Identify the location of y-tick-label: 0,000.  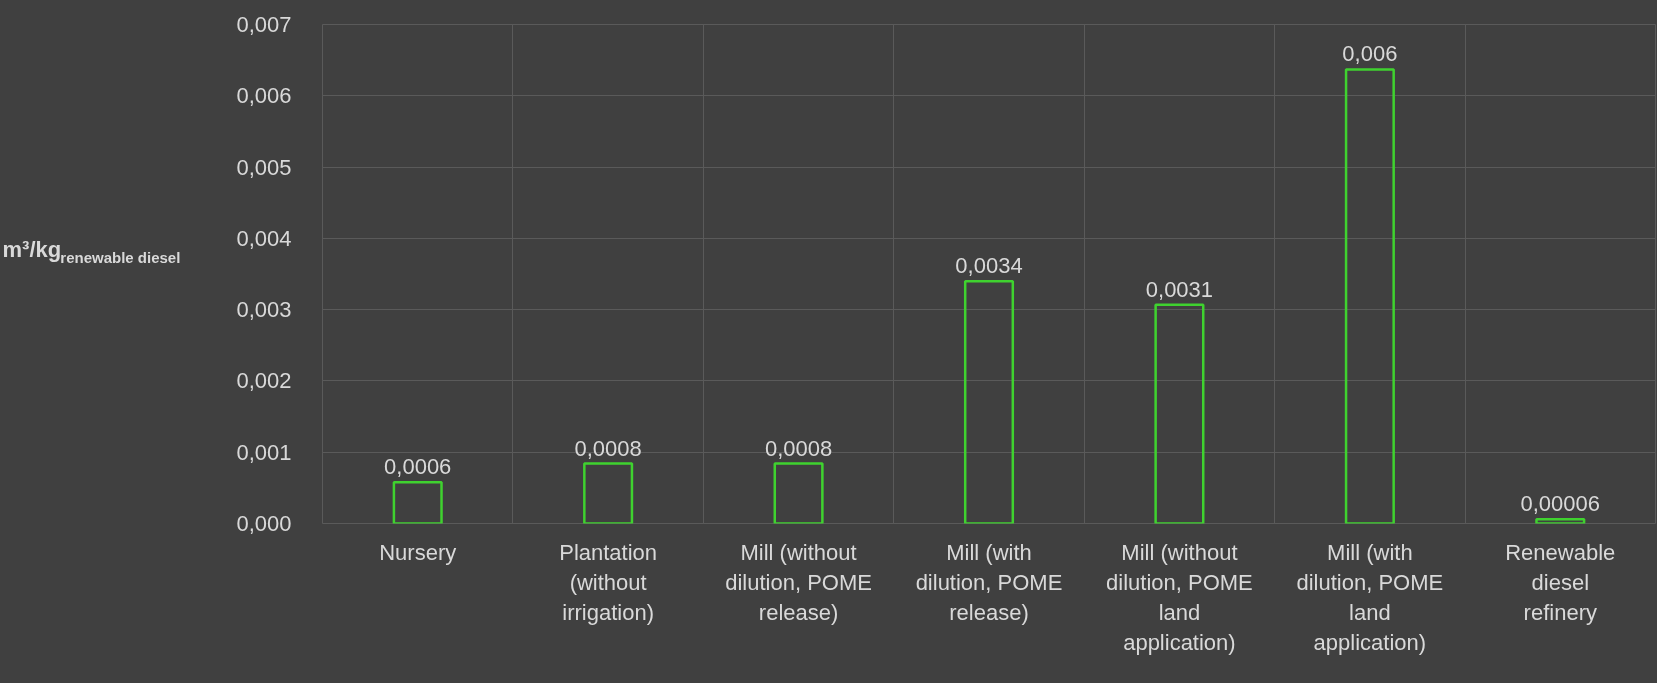
(264, 523).